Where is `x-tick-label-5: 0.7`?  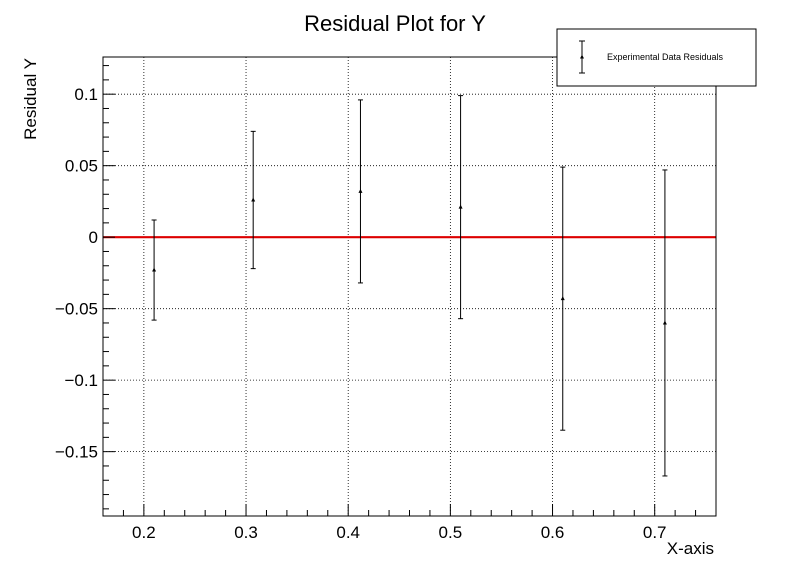
x-tick-label-5: 0.7 is located at coordinates (655, 532).